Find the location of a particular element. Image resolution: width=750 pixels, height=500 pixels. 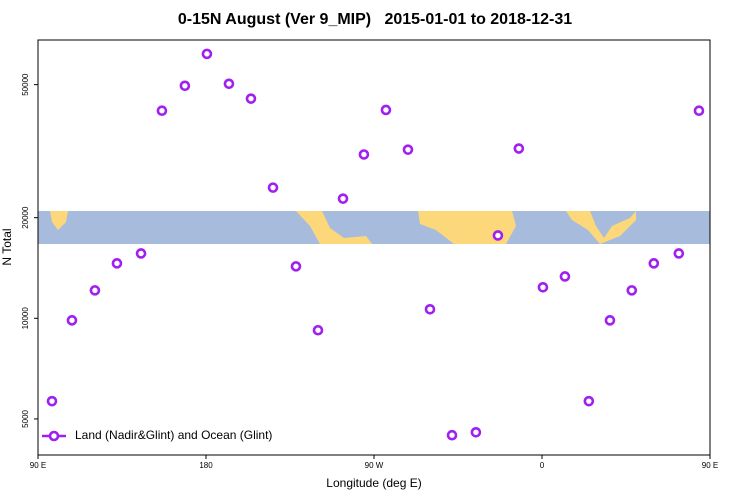

legend-marker is located at coordinates (54, 436).